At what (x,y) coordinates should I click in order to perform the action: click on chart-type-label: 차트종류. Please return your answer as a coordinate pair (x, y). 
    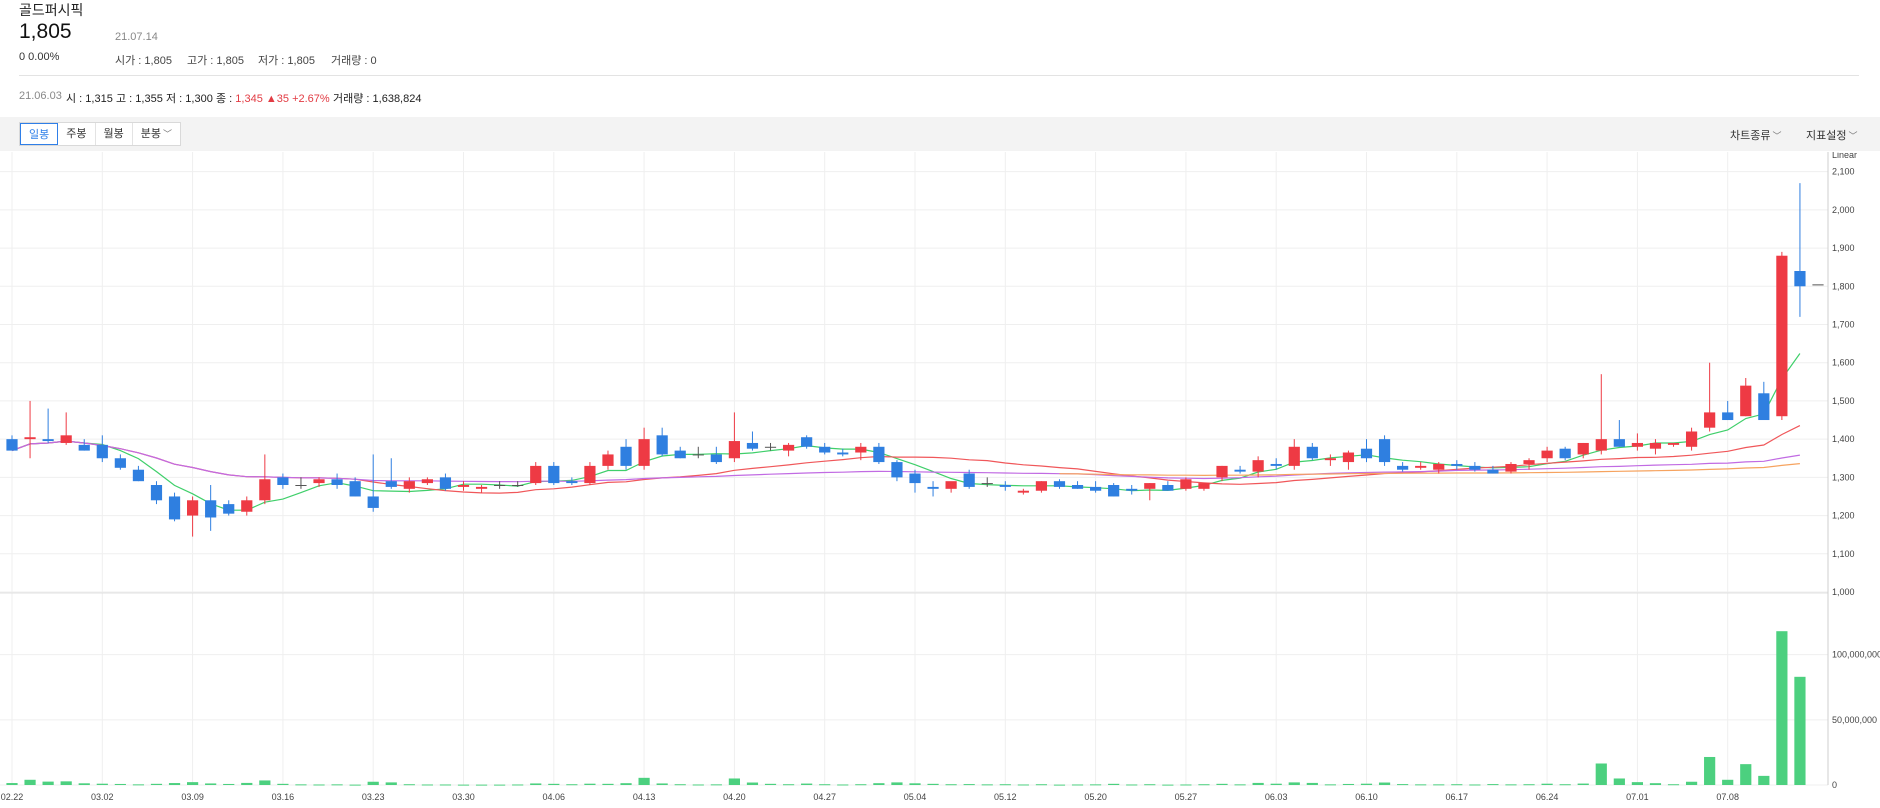
    Looking at the image, I should click on (1750, 136).